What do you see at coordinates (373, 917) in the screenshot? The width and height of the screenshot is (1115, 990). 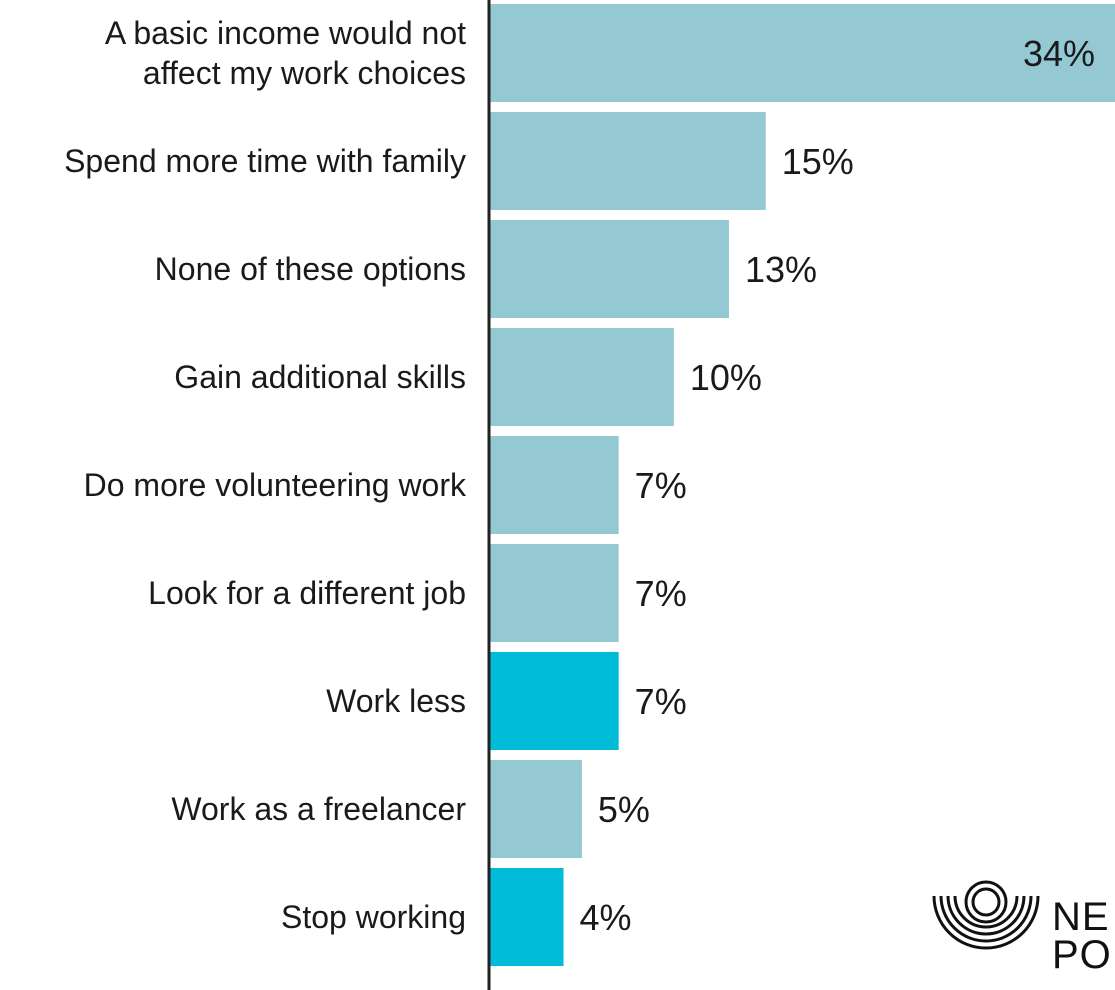 I see `category-label: Stop working` at bounding box center [373, 917].